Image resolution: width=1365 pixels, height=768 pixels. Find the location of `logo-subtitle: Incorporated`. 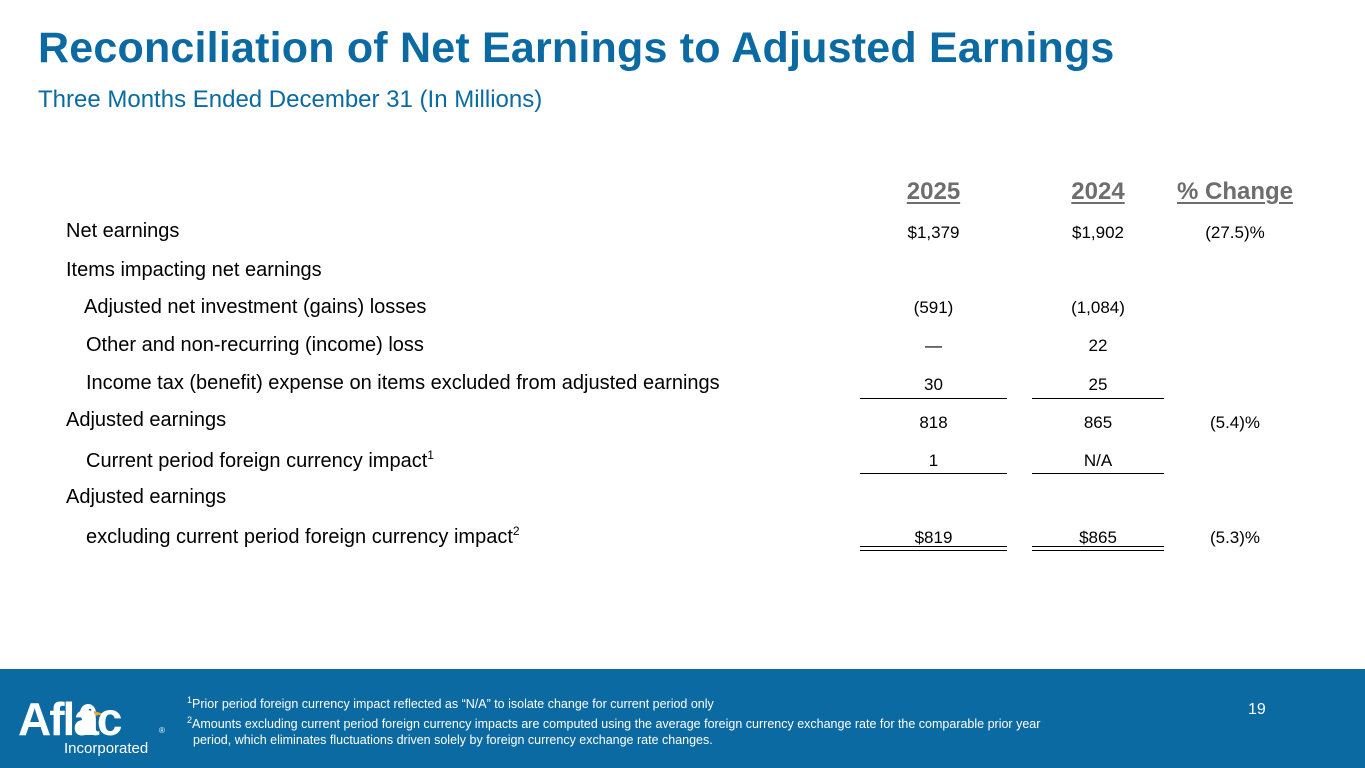

logo-subtitle: Incorporated is located at coordinates (106, 748).